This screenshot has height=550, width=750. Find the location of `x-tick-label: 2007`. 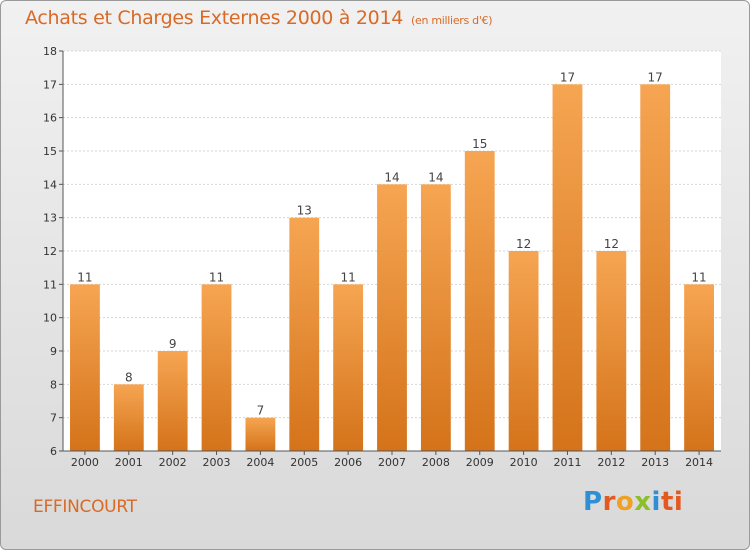

x-tick-label: 2007 is located at coordinates (392, 462).